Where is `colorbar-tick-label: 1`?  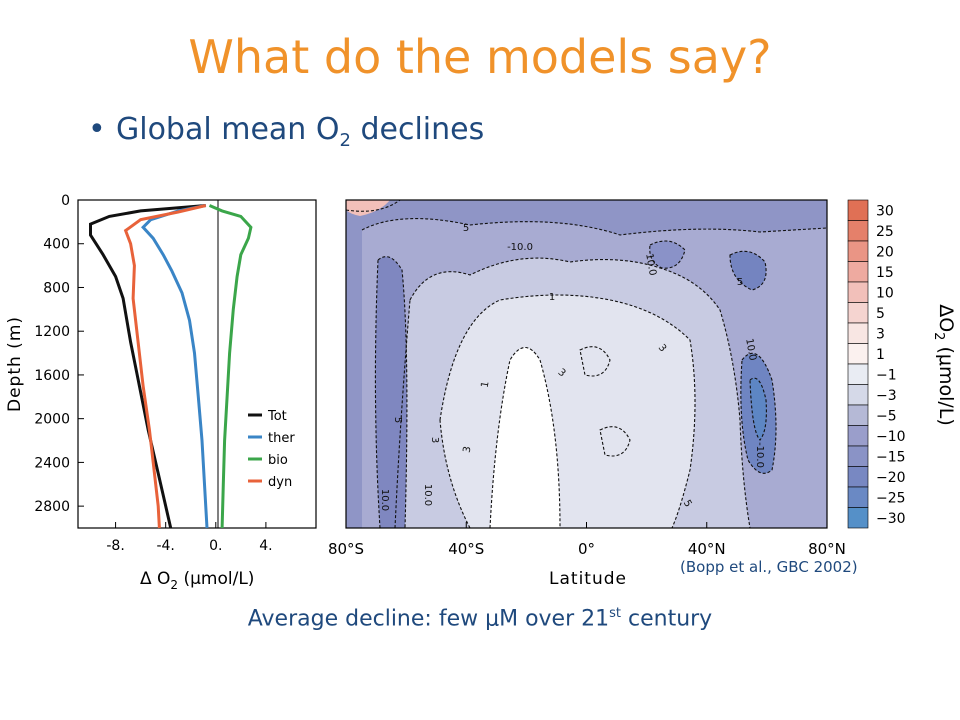 colorbar-tick-label: 1 is located at coordinates (880, 355).